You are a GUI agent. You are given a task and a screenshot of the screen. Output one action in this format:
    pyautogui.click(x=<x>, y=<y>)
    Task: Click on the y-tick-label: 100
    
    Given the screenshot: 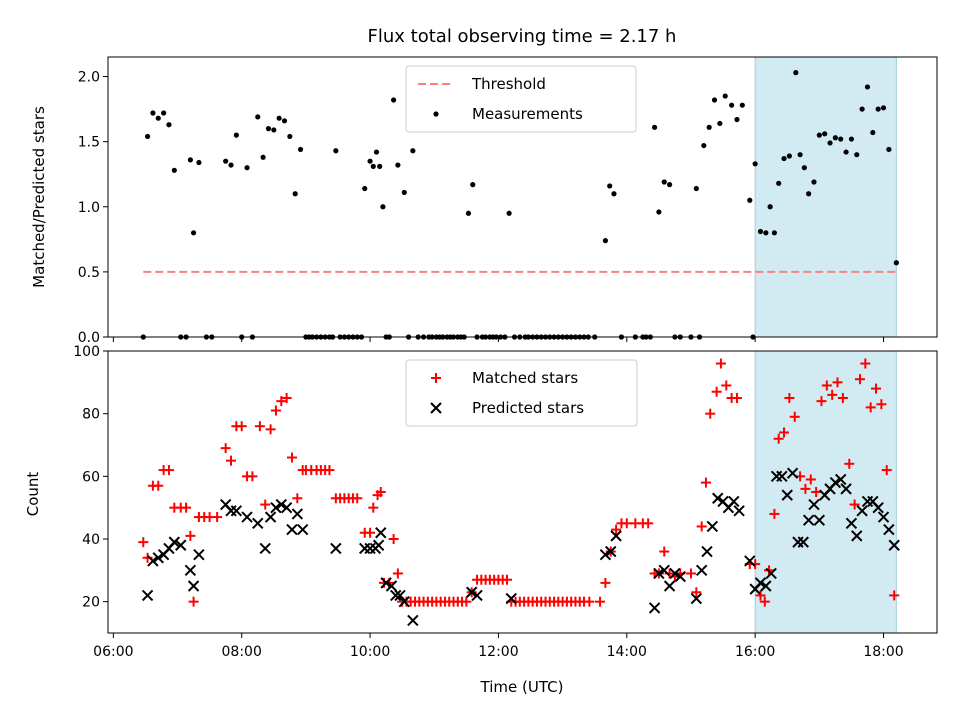 What is the action you would take?
    pyautogui.click(x=86, y=352)
    